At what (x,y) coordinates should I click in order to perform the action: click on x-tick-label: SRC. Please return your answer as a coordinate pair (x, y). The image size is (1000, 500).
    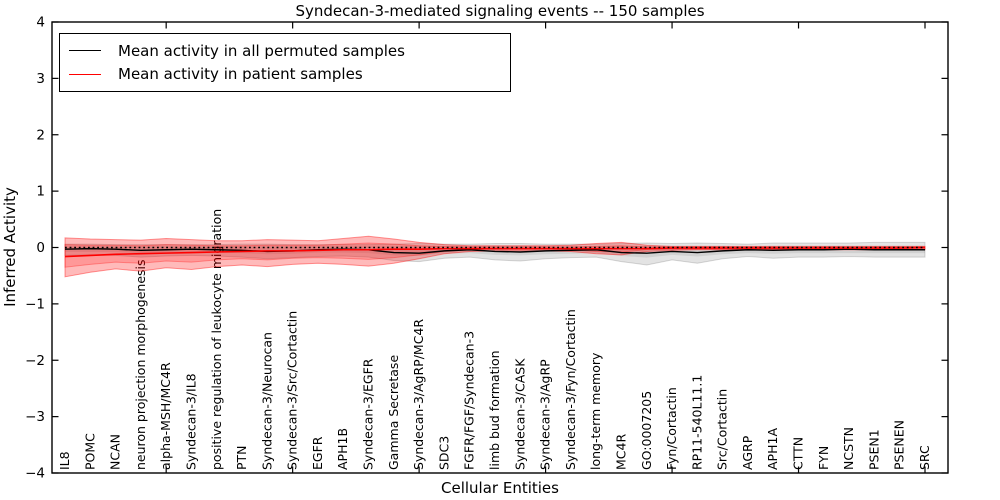
    Looking at the image, I should click on (924, 457).